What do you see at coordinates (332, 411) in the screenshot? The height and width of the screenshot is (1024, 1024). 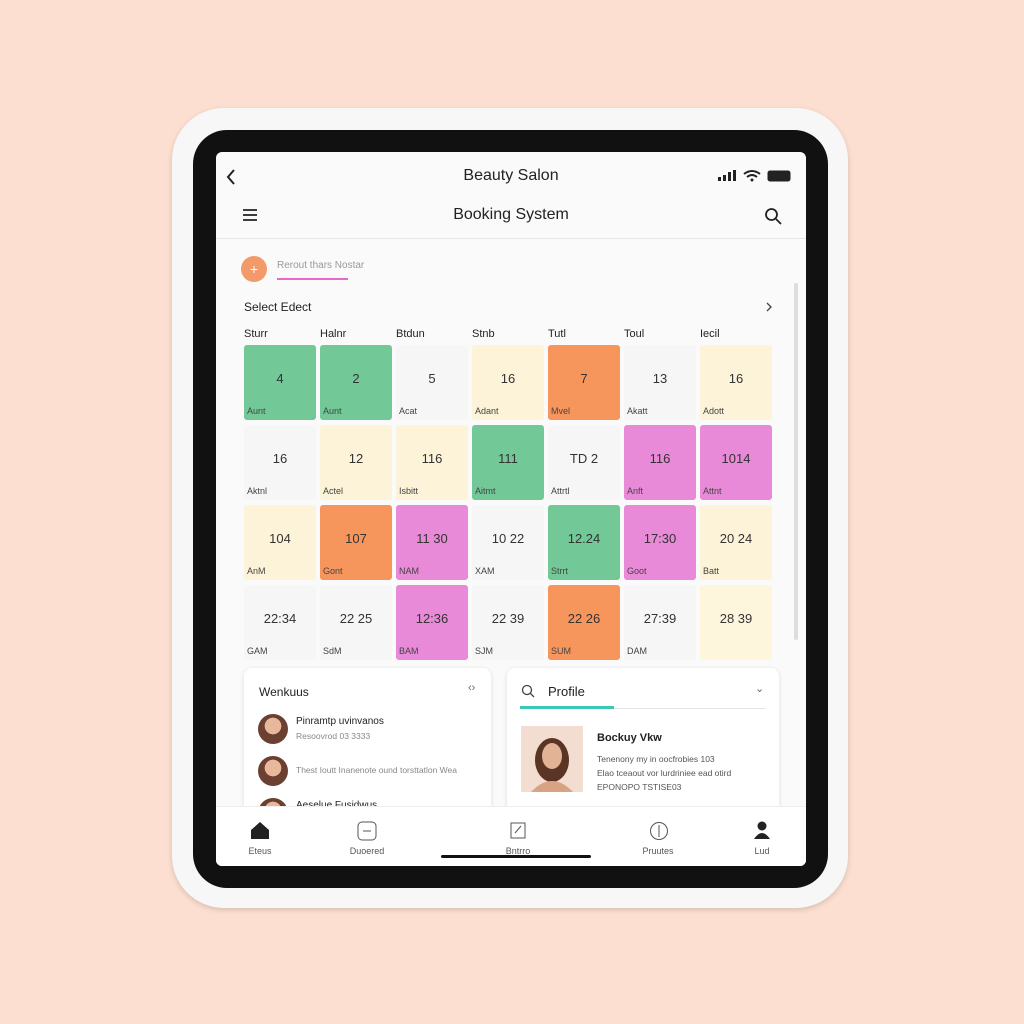 I see `slot-label: Aunt` at bounding box center [332, 411].